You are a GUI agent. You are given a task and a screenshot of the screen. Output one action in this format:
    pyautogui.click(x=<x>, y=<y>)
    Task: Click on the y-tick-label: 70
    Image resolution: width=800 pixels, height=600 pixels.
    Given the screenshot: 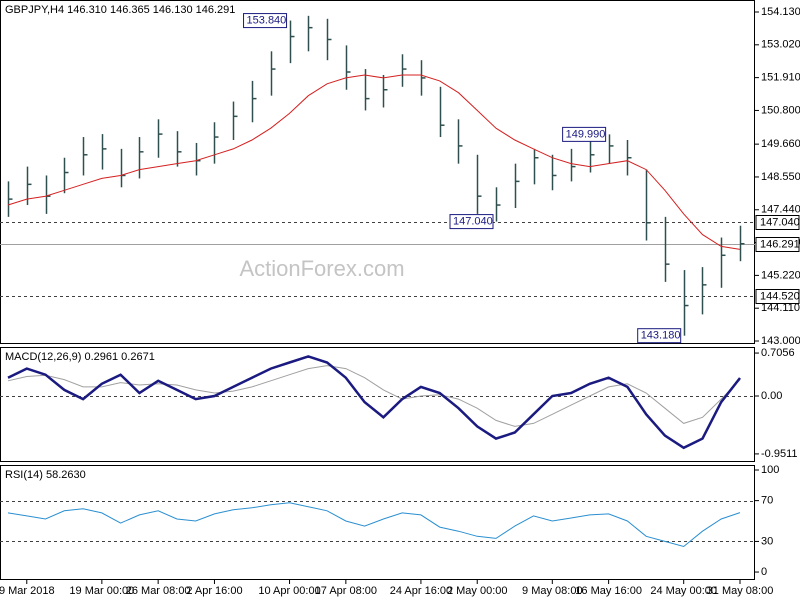 What is the action you would take?
    pyautogui.click(x=767, y=501)
    